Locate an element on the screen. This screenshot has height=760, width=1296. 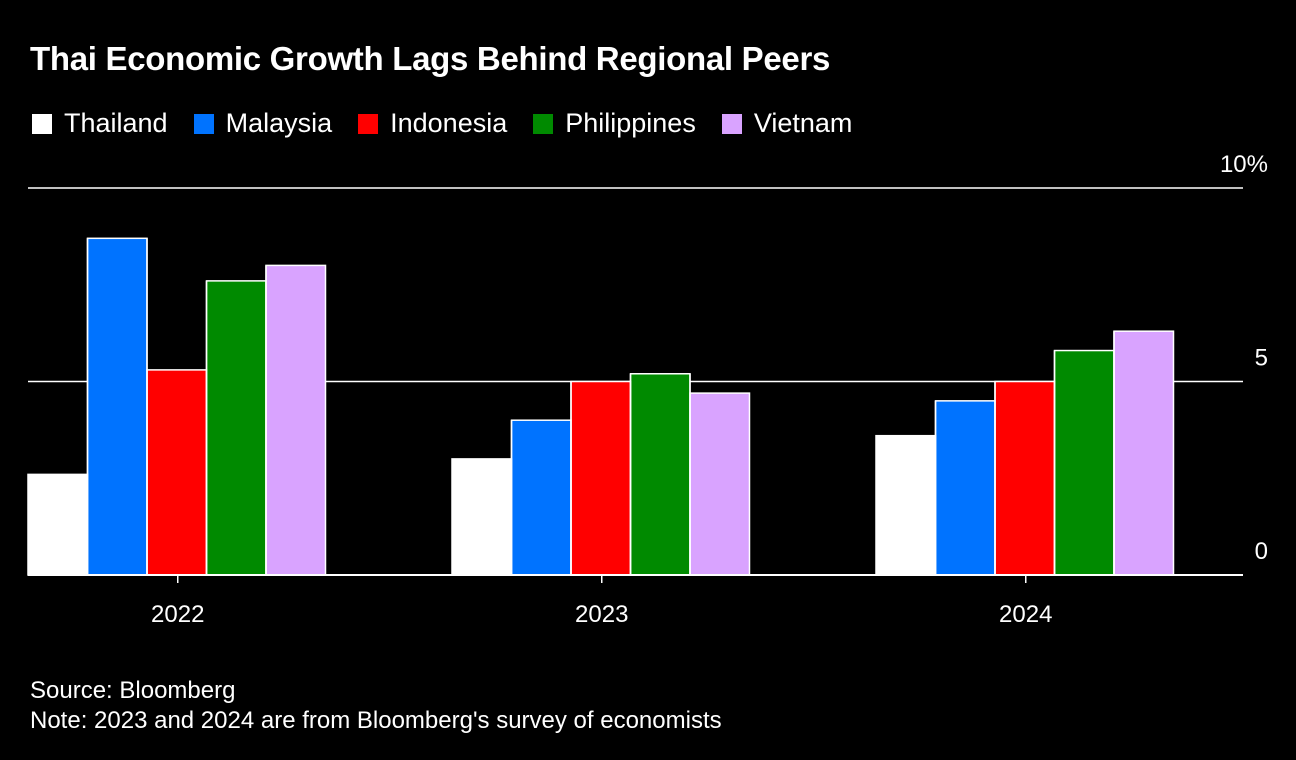
bar-thailand-2022 is located at coordinates (58, 524).